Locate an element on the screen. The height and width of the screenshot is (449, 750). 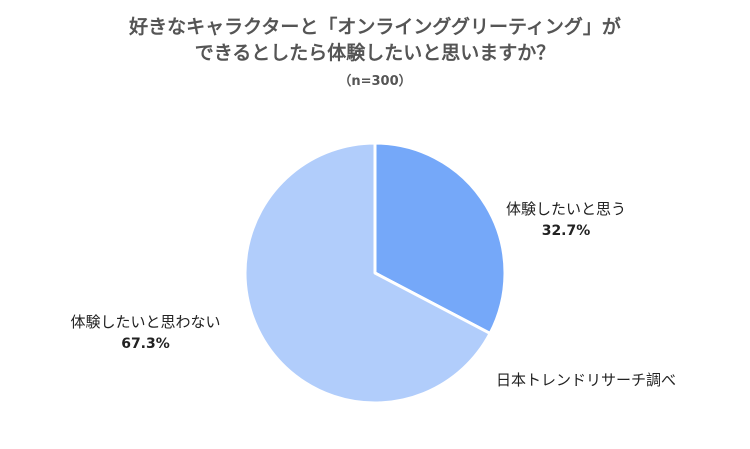
pie-slice-agree is located at coordinates (440, 238).